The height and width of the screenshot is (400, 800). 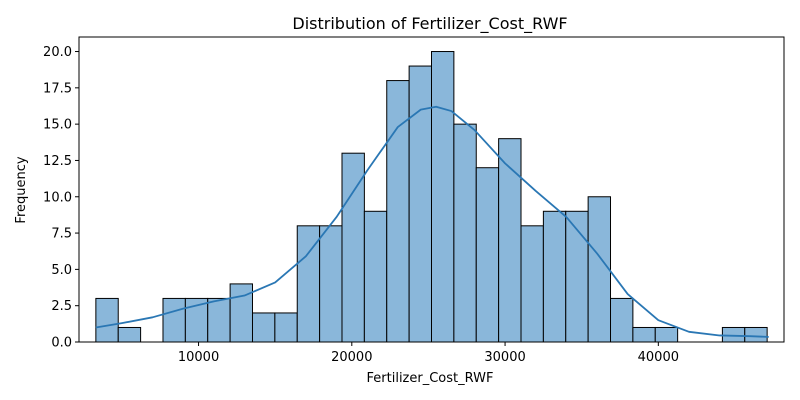 What do you see at coordinates (21, 189) in the screenshot?
I see `y-axis-label: Frequency` at bounding box center [21, 189].